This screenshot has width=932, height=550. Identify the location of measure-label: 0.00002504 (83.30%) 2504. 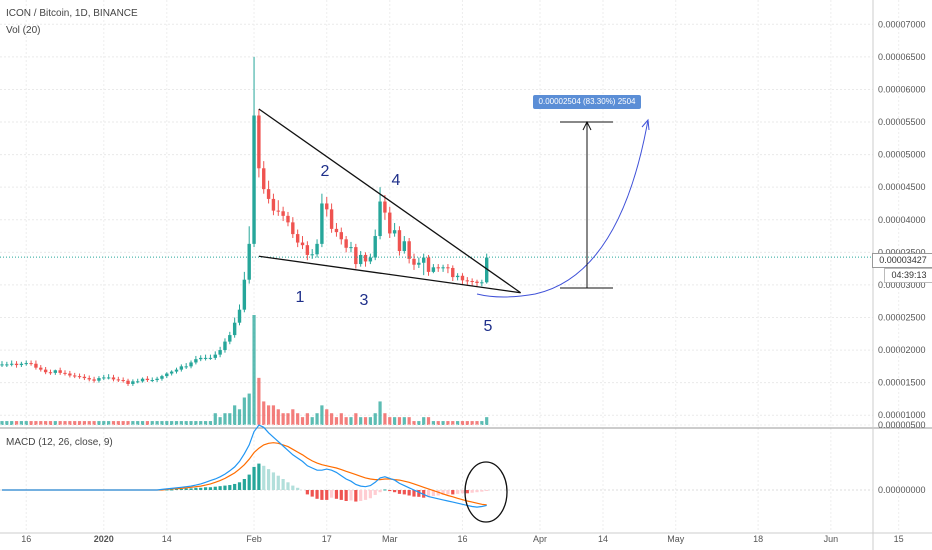
(587, 102).